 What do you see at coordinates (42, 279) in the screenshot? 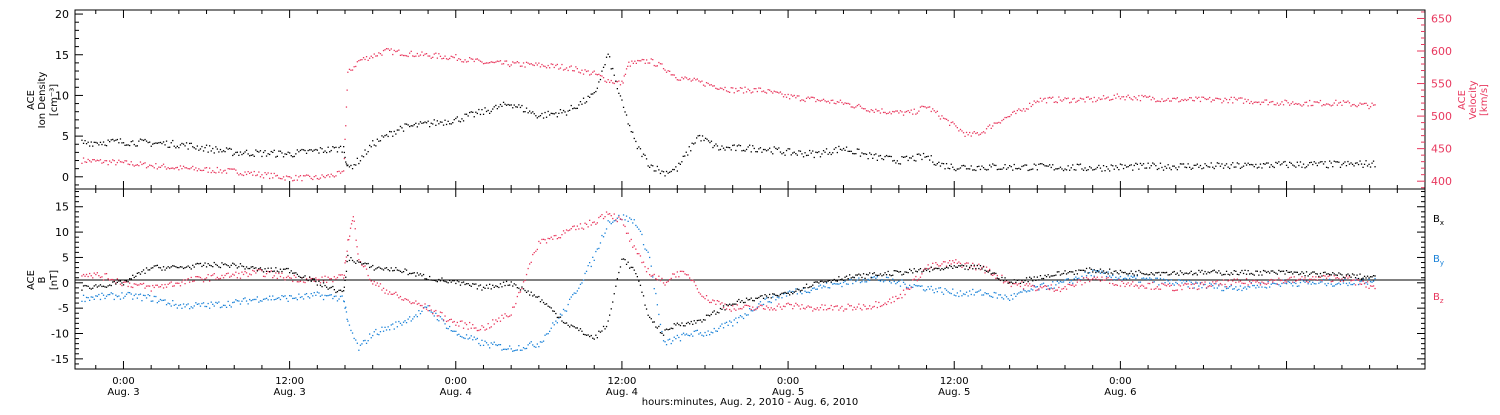
I see `field-axis-label-line-2: B` at bounding box center [42, 279].